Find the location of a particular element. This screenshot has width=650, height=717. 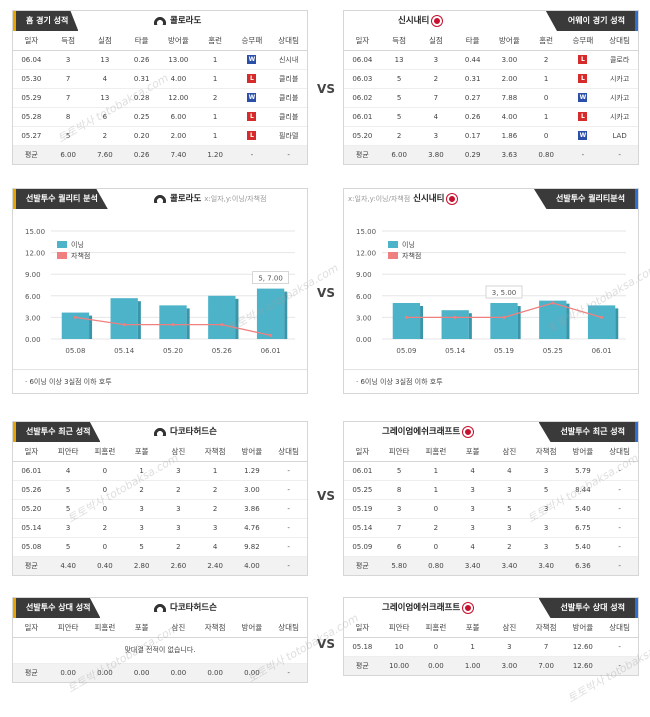

avg-cell: 0.29 is located at coordinates (472, 154).